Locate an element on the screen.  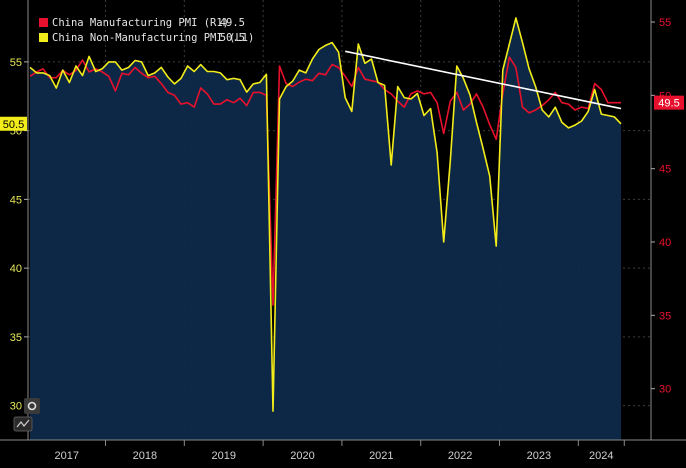
left-tick-label-1: 35 is located at coordinates (16, 338).